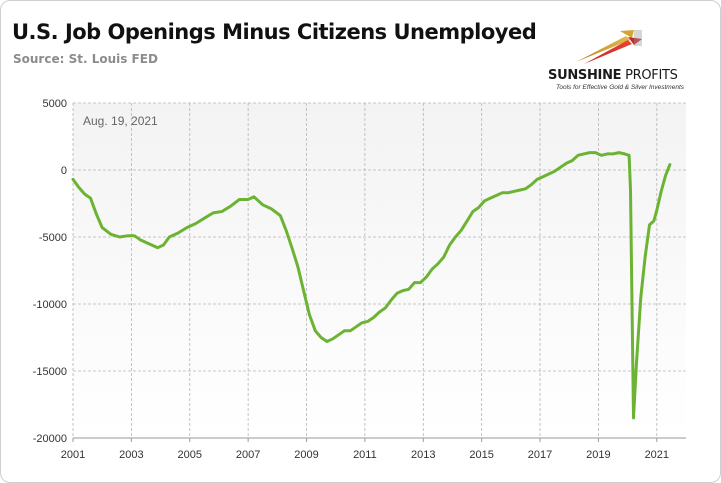 Image resolution: width=721 pixels, height=483 pixels. I want to click on x-tick-label: 2009, so click(306, 455).